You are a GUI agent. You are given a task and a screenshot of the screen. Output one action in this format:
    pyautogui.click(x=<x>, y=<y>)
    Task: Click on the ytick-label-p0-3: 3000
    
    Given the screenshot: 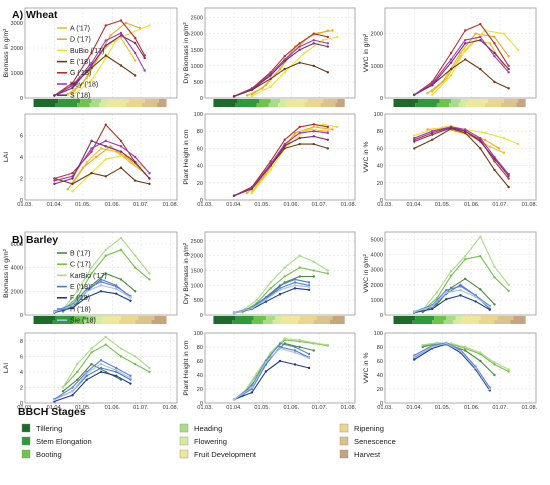 What is the action you would take?
    pyautogui.click(x=17, y=24)
    